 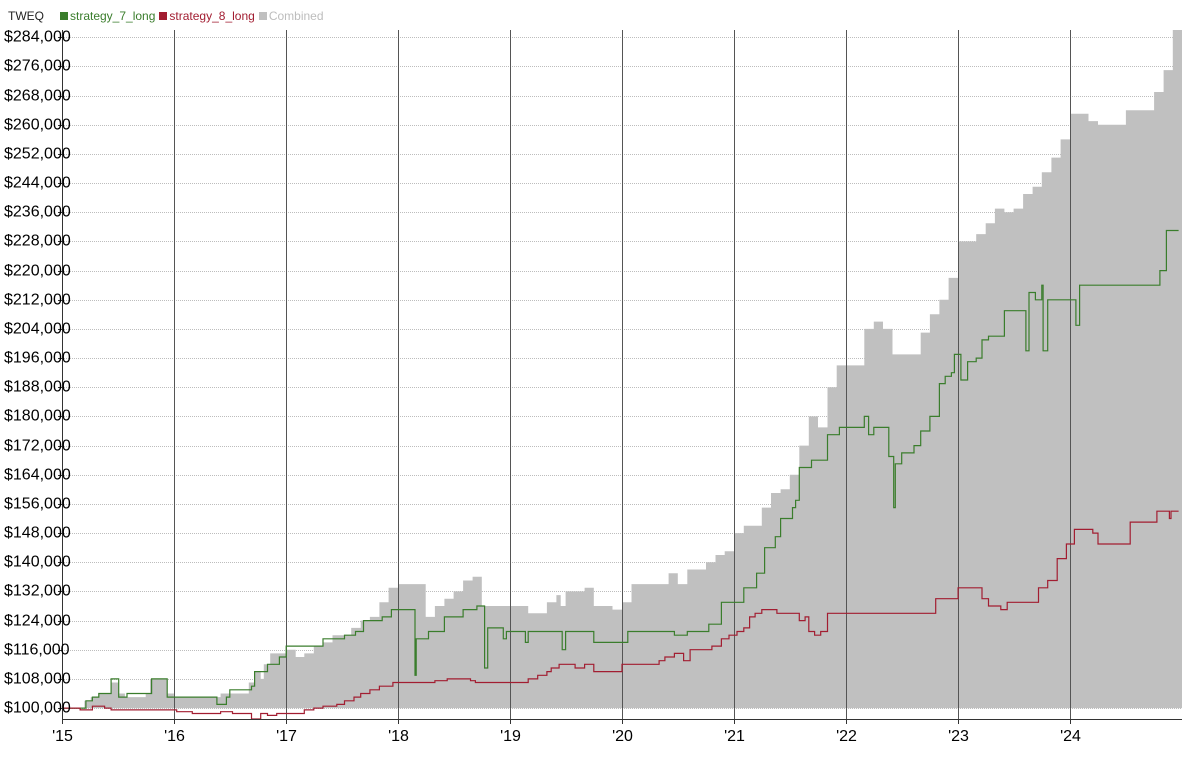 What do you see at coordinates (37, 37) in the screenshot?
I see `y-tick-label: $284,000` at bounding box center [37, 37].